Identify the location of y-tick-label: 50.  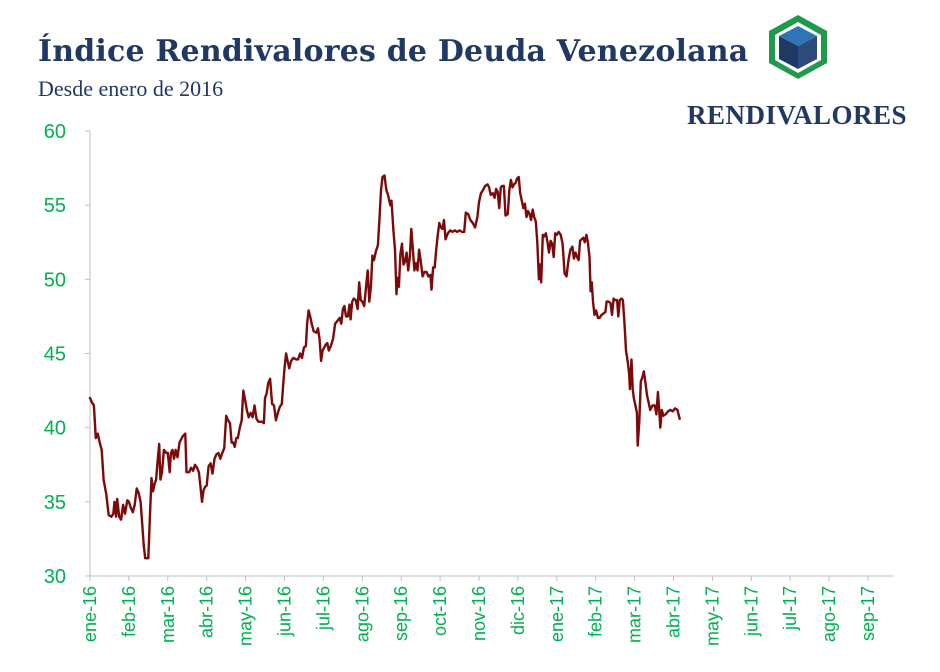
(55, 280).